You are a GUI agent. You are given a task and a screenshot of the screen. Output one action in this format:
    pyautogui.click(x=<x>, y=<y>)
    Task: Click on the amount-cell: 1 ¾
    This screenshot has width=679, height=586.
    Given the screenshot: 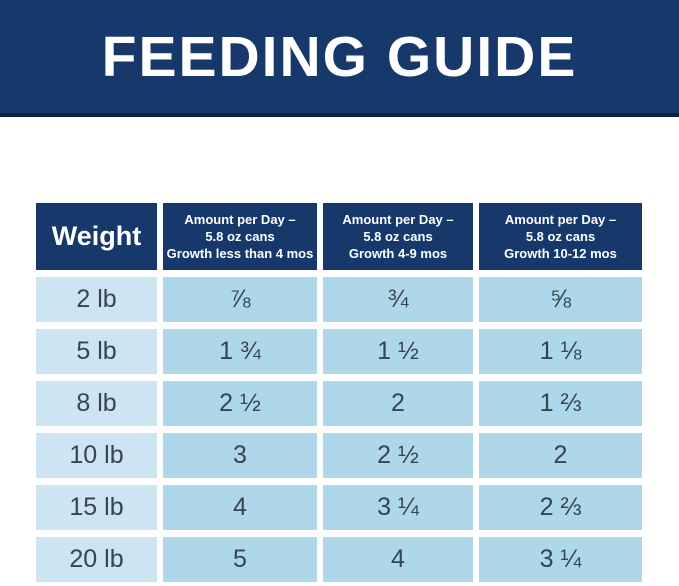 What is the action you would take?
    pyautogui.click(x=240, y=351)
    